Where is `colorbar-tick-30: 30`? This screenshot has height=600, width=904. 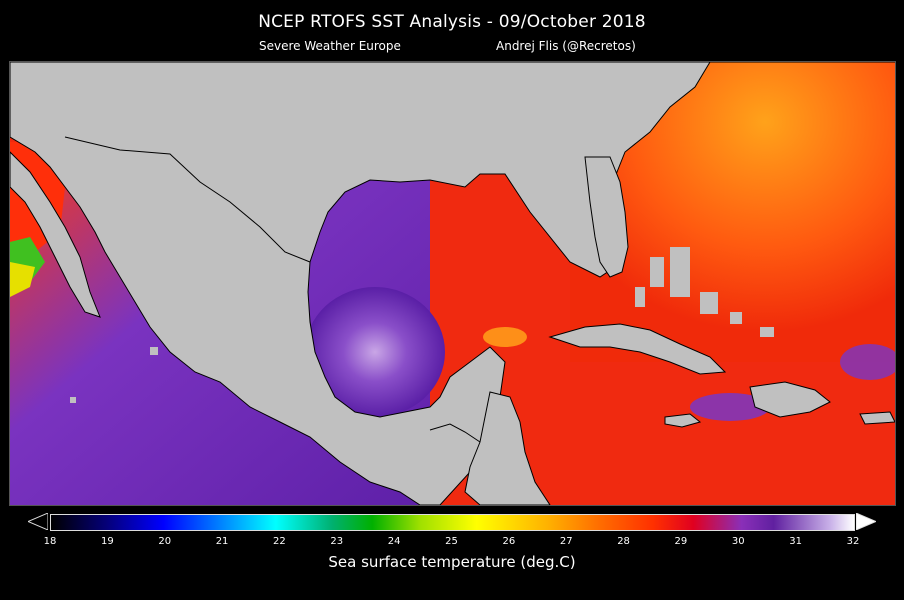 colorbar-tick-30: 30 is located at coordinates (738, 541).